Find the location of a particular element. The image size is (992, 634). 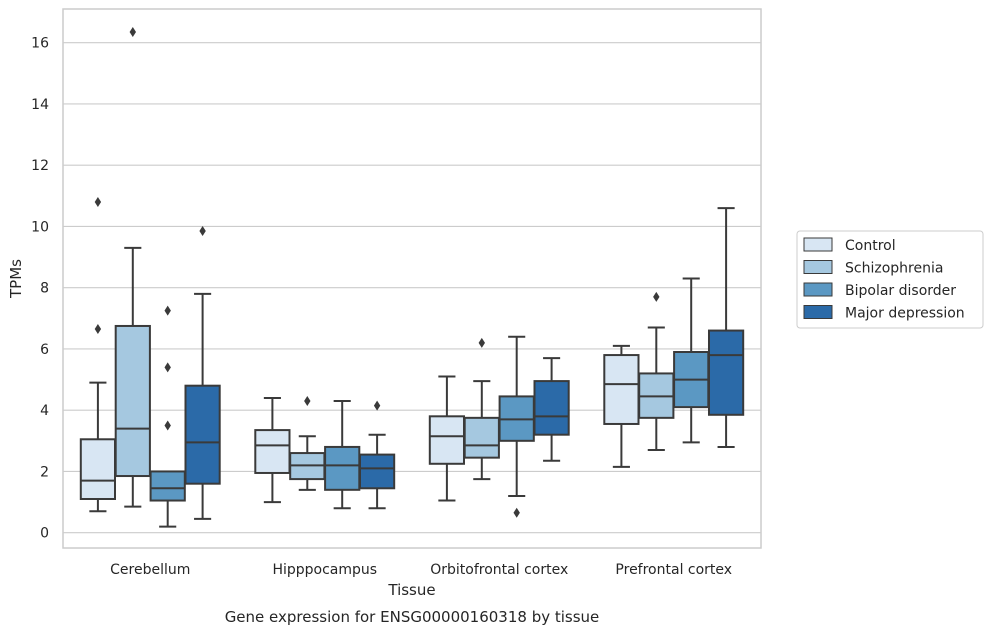

y-tick-labels: 0 2 4 6 8 10 12 14 16 is located at coordinates (40, 289).